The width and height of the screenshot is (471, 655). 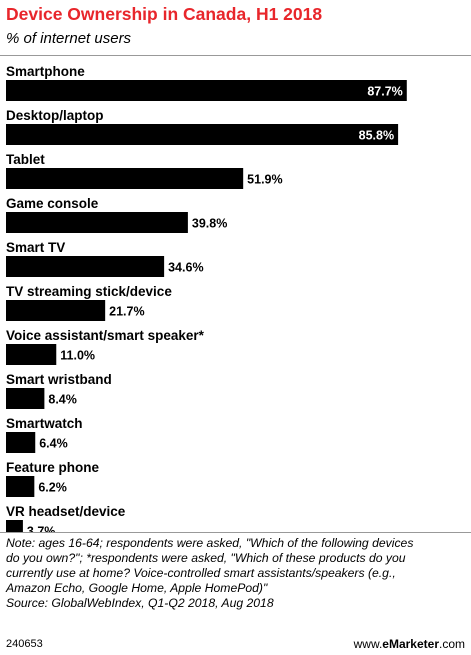 What do you see at coordinates (55, 115) in the screenshot?
I see `category-label: Desktop/laptop` at bounding box center [55, 115].